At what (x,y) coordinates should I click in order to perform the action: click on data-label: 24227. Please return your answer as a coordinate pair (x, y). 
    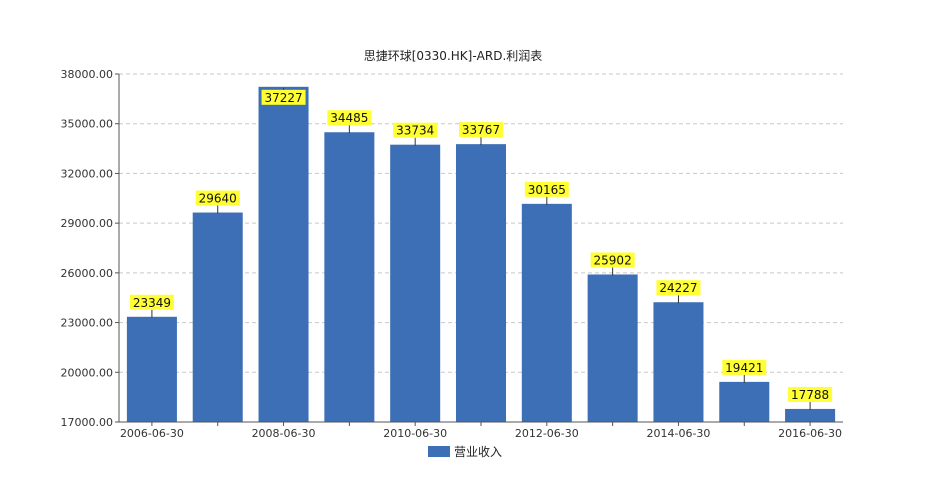
    Looking at the image, I should click on (678, 288).